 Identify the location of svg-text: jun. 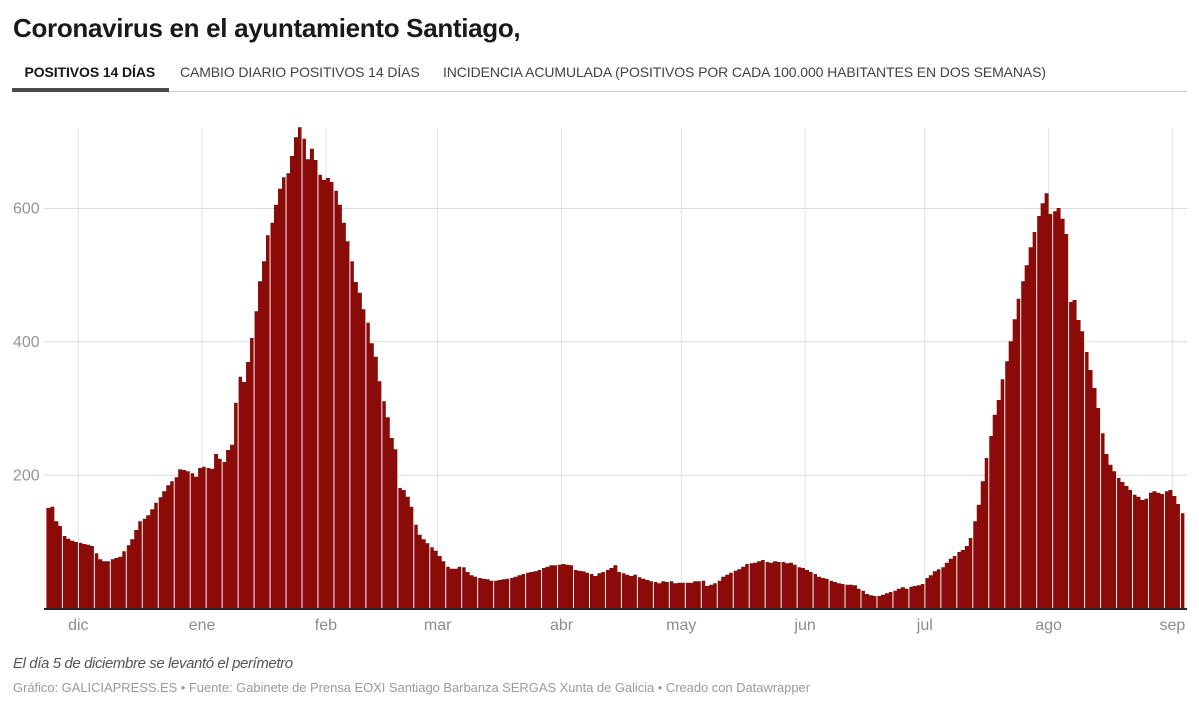
(804, 625).